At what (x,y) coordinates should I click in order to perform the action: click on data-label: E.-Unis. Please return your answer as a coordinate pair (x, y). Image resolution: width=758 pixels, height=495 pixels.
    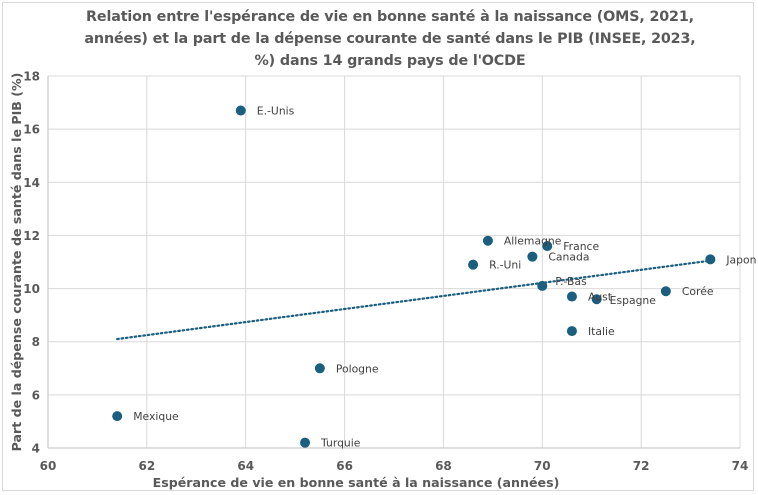
    Looking at the image, I should click on (276, 111).